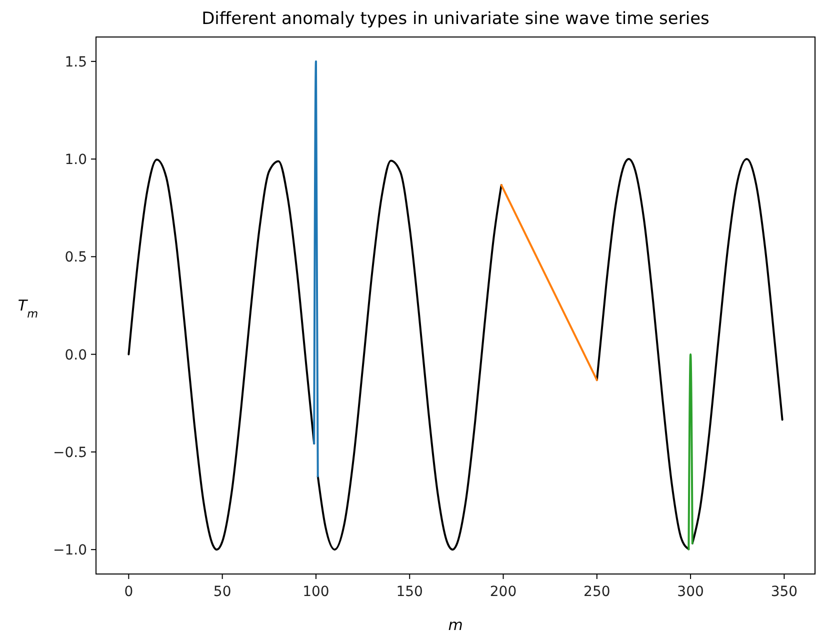 The width and height of the screenshot is (816, 639). What do you see at coordinates (70, 452) in the screenshot?
I see `y-tick-label: −0.5` at bounding box center [70, 452].